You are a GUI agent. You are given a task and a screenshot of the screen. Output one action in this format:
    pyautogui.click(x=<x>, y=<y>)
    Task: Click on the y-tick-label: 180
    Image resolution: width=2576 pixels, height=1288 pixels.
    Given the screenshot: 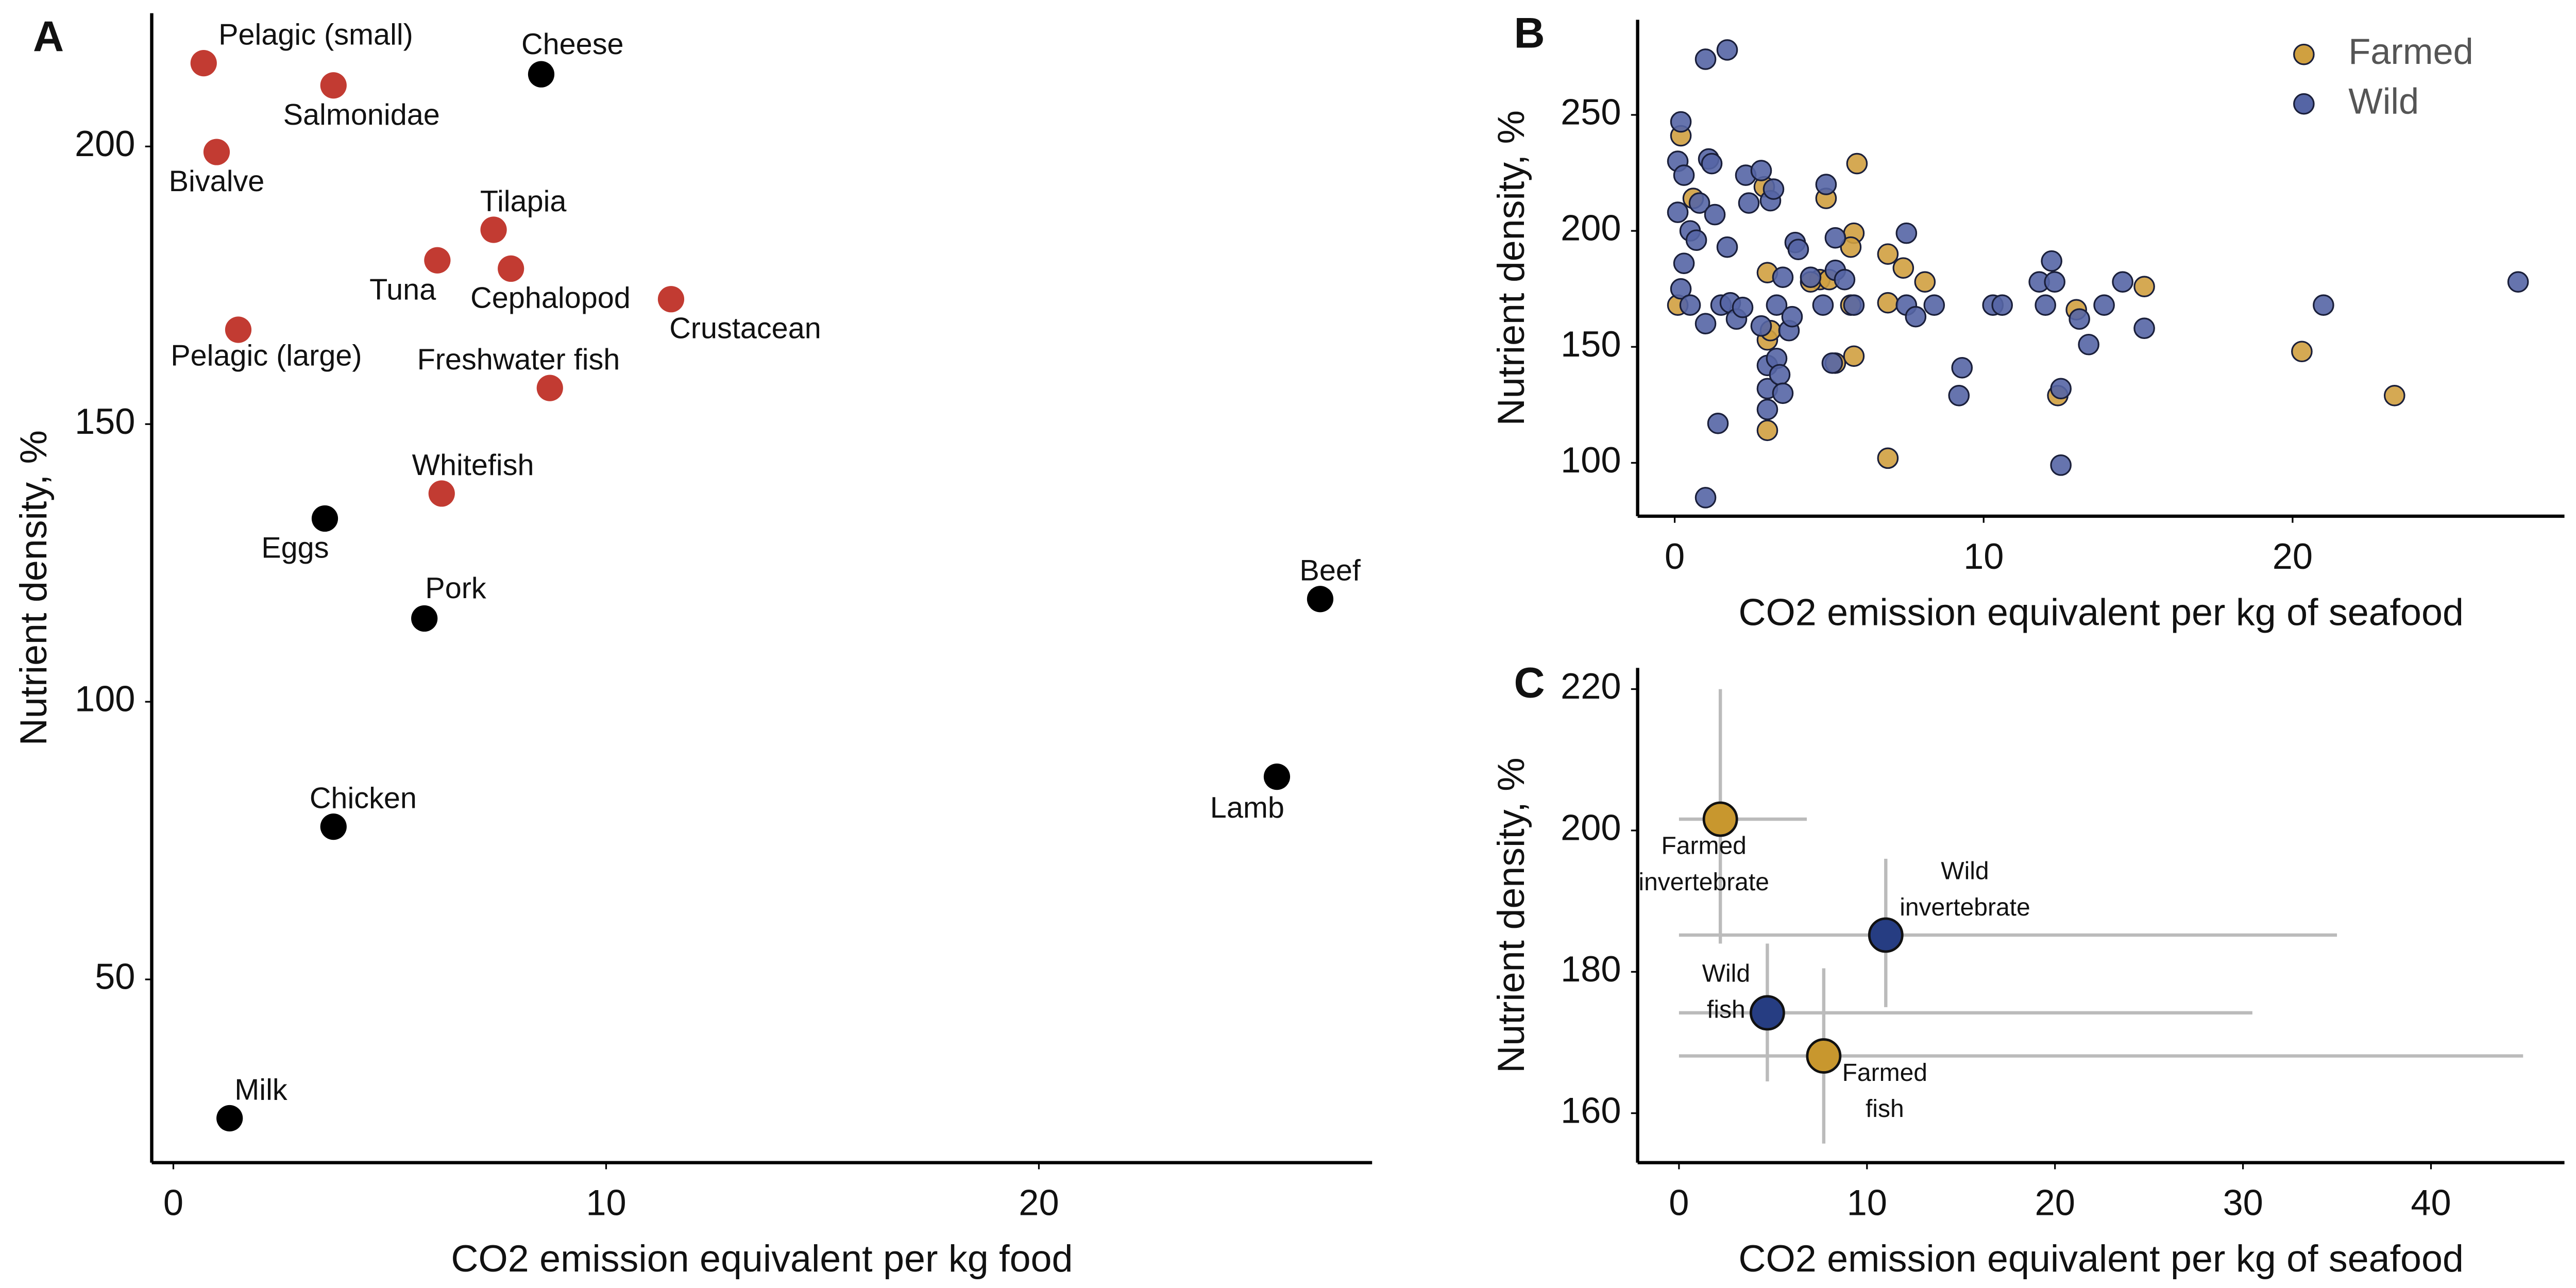 What is the action you would take?
    pyautogui.click(x=1591, y=968)
    